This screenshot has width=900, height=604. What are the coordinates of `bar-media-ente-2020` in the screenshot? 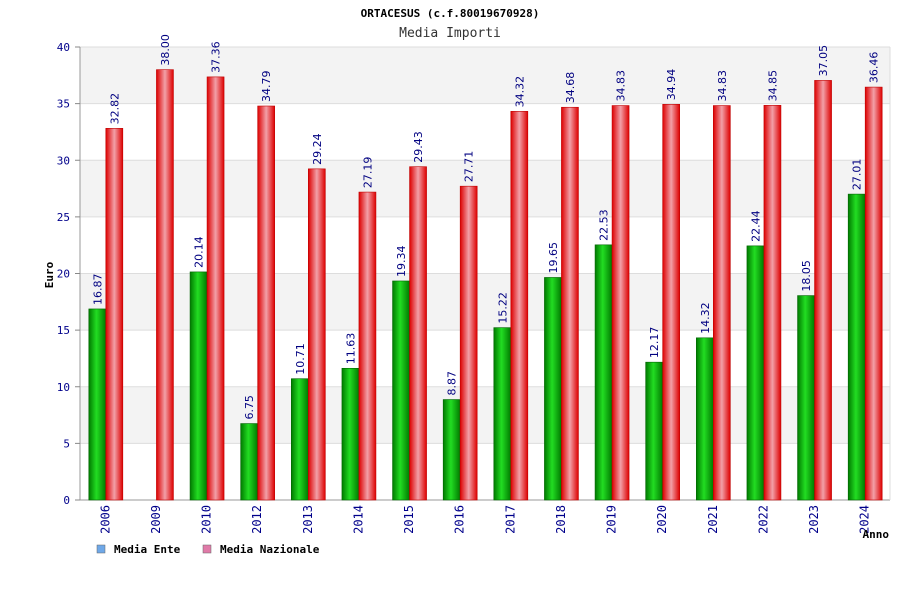 It's located at (654, 431).